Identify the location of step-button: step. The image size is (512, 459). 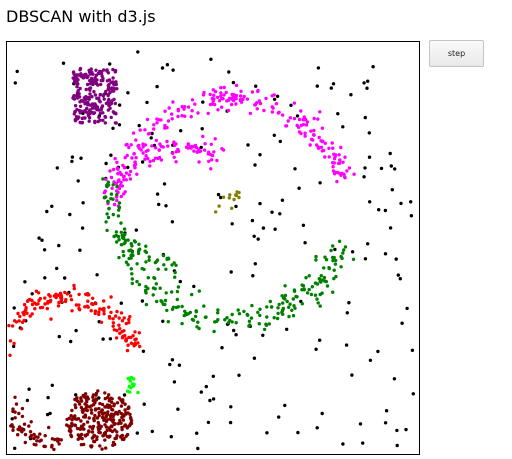
(456, 53).